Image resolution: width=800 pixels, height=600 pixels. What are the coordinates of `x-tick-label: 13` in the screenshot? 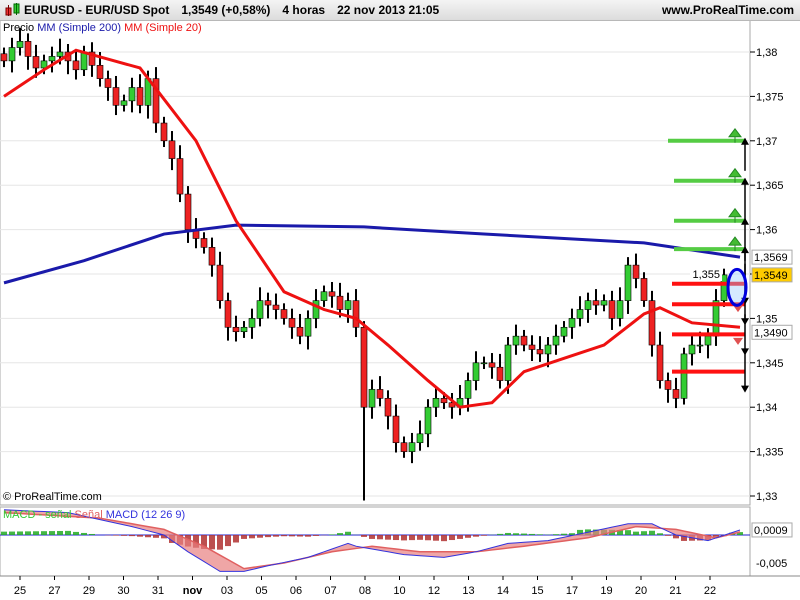 It's located at (468, 591).